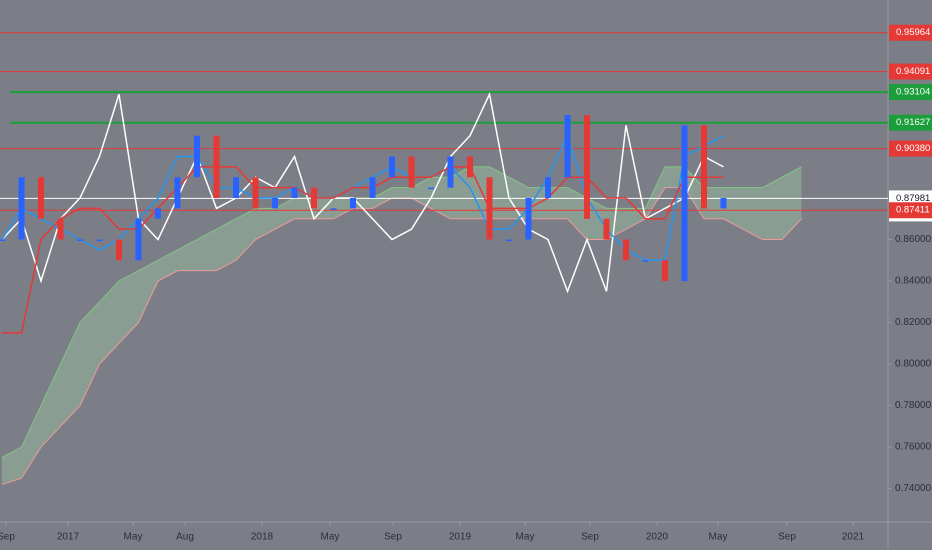 The image size is (932, 550). I want to click on x-tick-label: 2021, so click(853, 537).